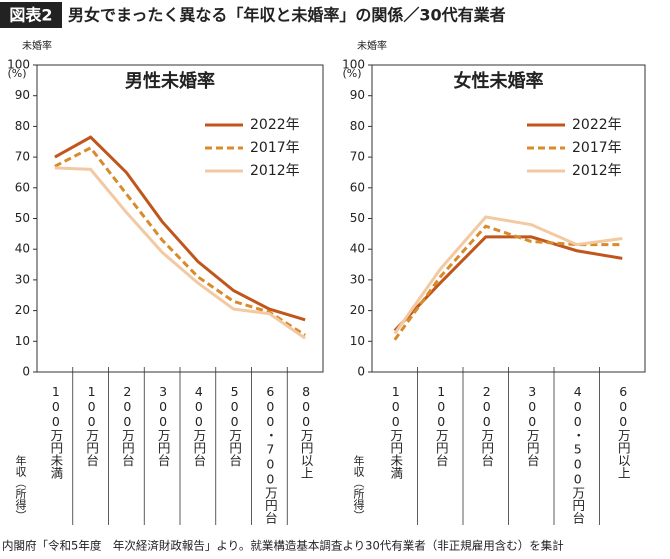 Image resolution: width=670 pixels, height=559 pixels. Describe the element at coordinates (306, 431) in the screenshot. I see `x-tick-label: 800万円以上` at that location.